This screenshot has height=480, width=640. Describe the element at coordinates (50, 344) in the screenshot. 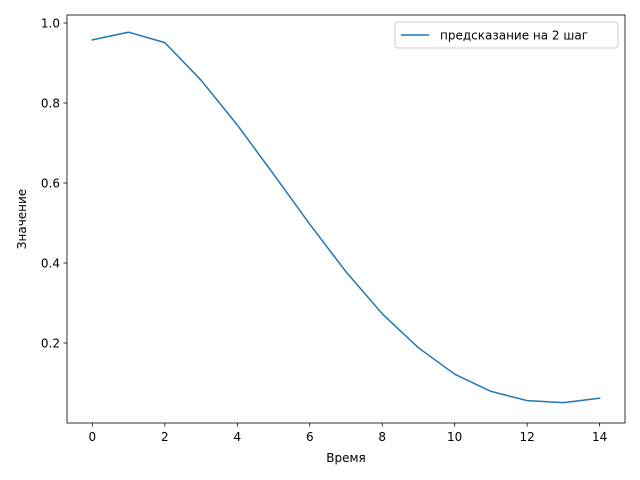

I see `y-tick-label: 0.2` at that location.